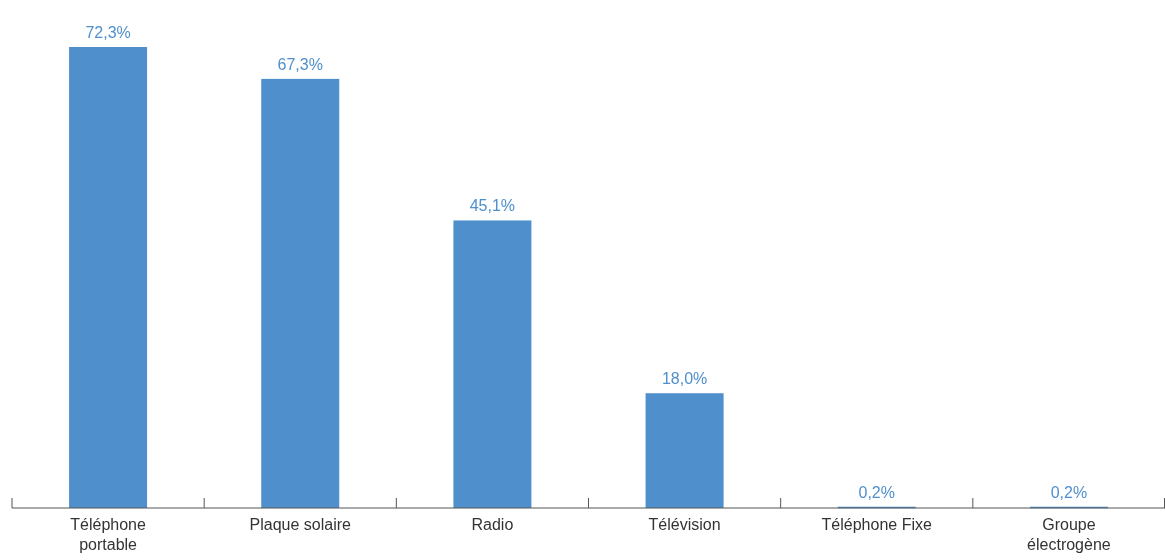 Image resolution: width=1165 pixels, height=560 pixels. Describe the element at coordinates (300, 64) in the screenshot. I see `data-label: 67,3%` at that location.